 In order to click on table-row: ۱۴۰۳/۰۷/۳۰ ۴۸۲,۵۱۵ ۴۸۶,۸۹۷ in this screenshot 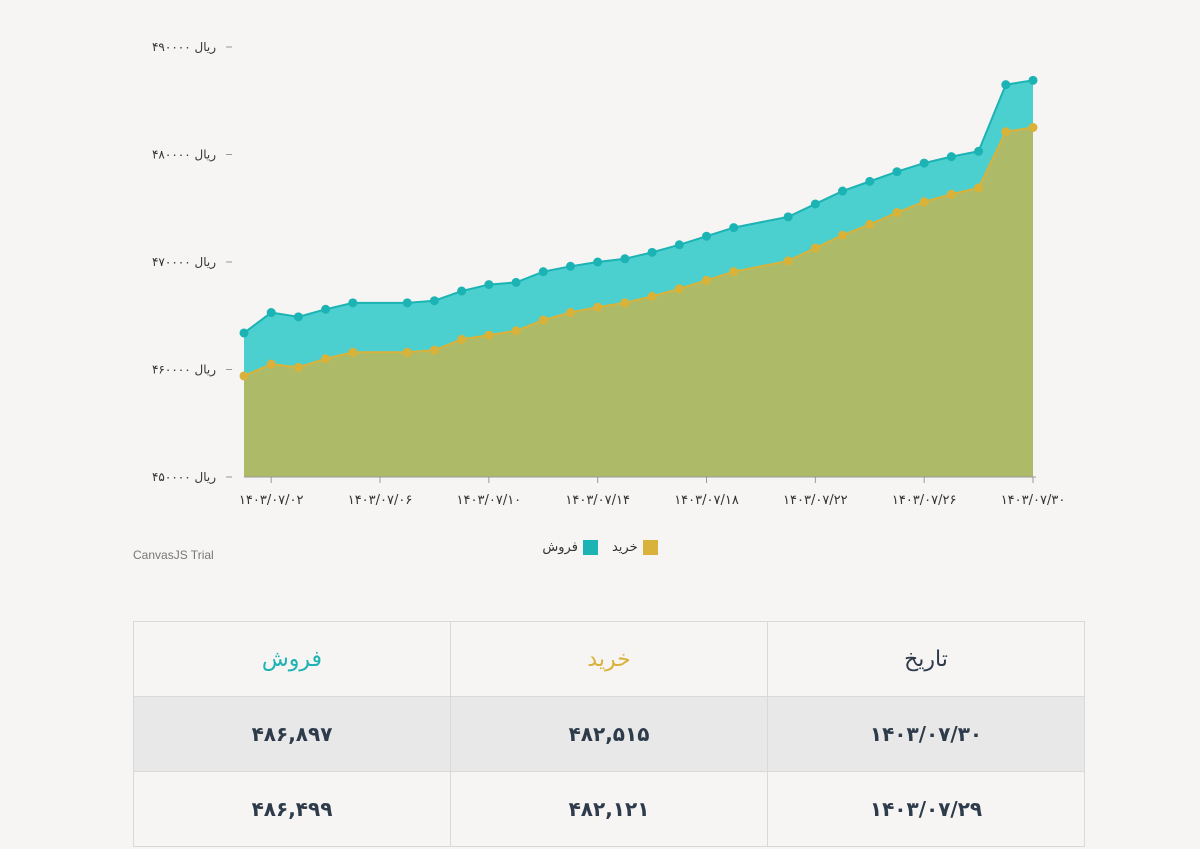, I will do `click(609, 734)`.